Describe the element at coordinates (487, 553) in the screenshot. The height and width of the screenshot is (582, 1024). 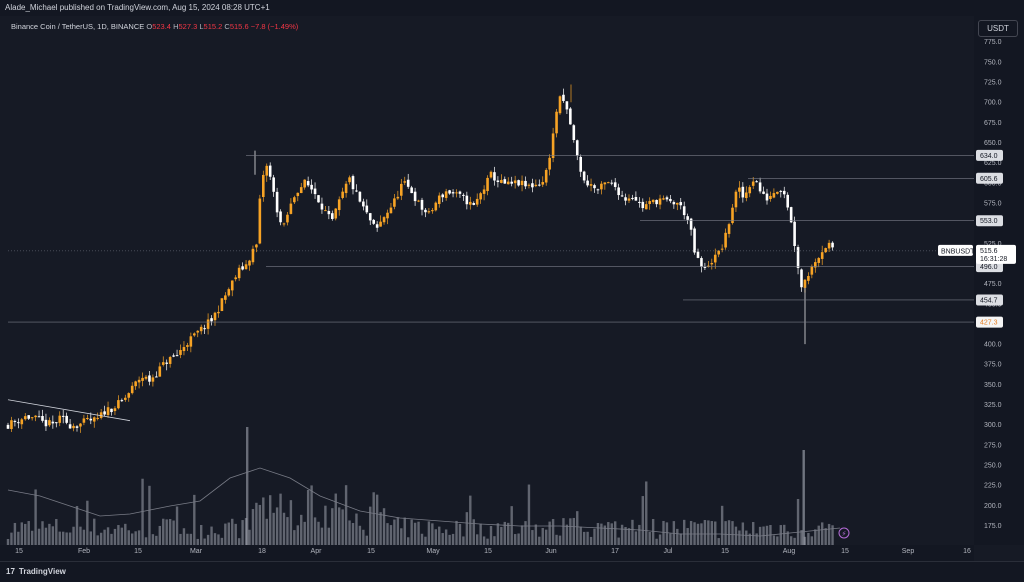
I see `time-axis` at that location.